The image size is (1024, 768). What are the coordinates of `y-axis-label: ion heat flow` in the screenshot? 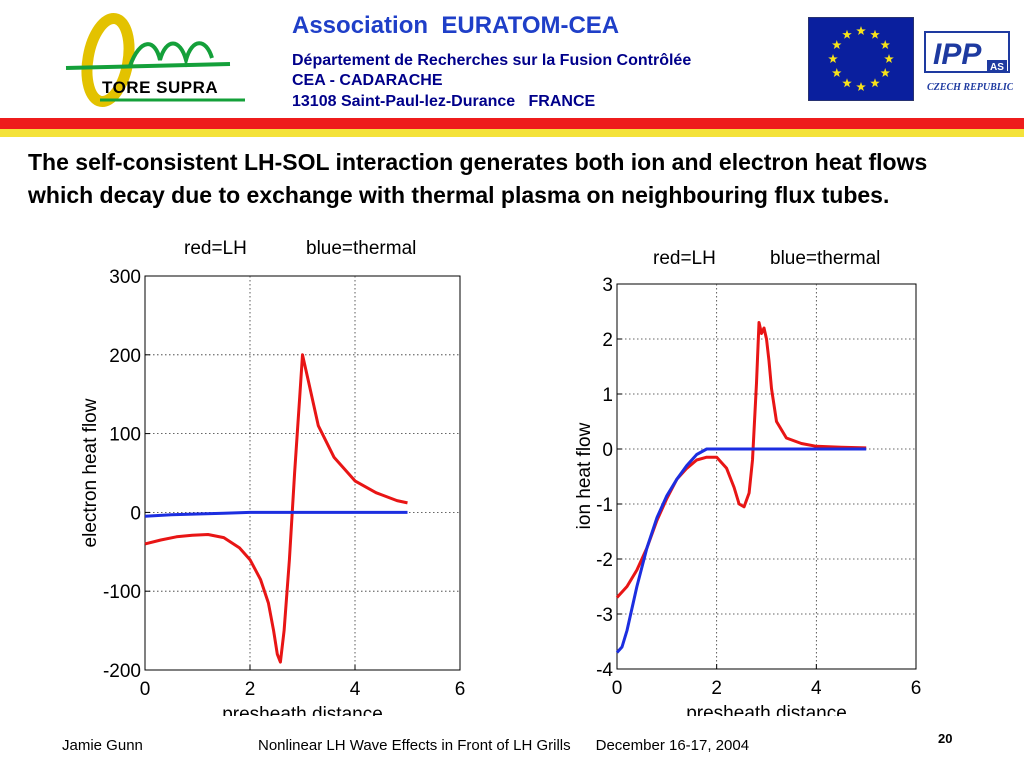 It's located at (584, 475).